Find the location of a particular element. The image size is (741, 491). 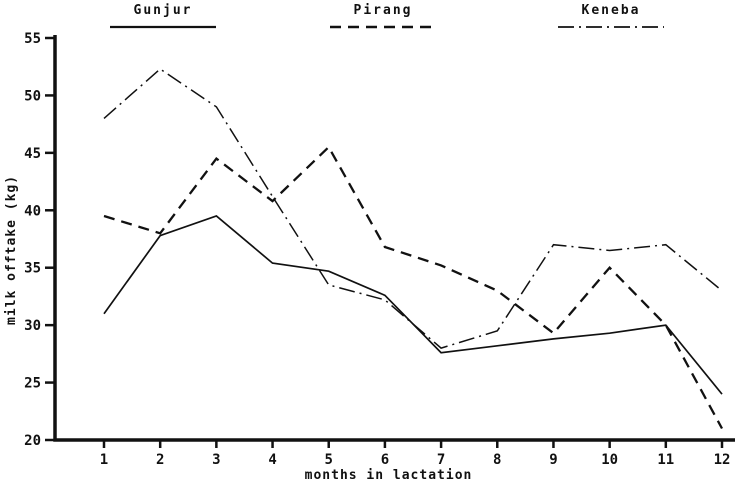

x-tick-label: 9 is located at coordinates (553, 460).